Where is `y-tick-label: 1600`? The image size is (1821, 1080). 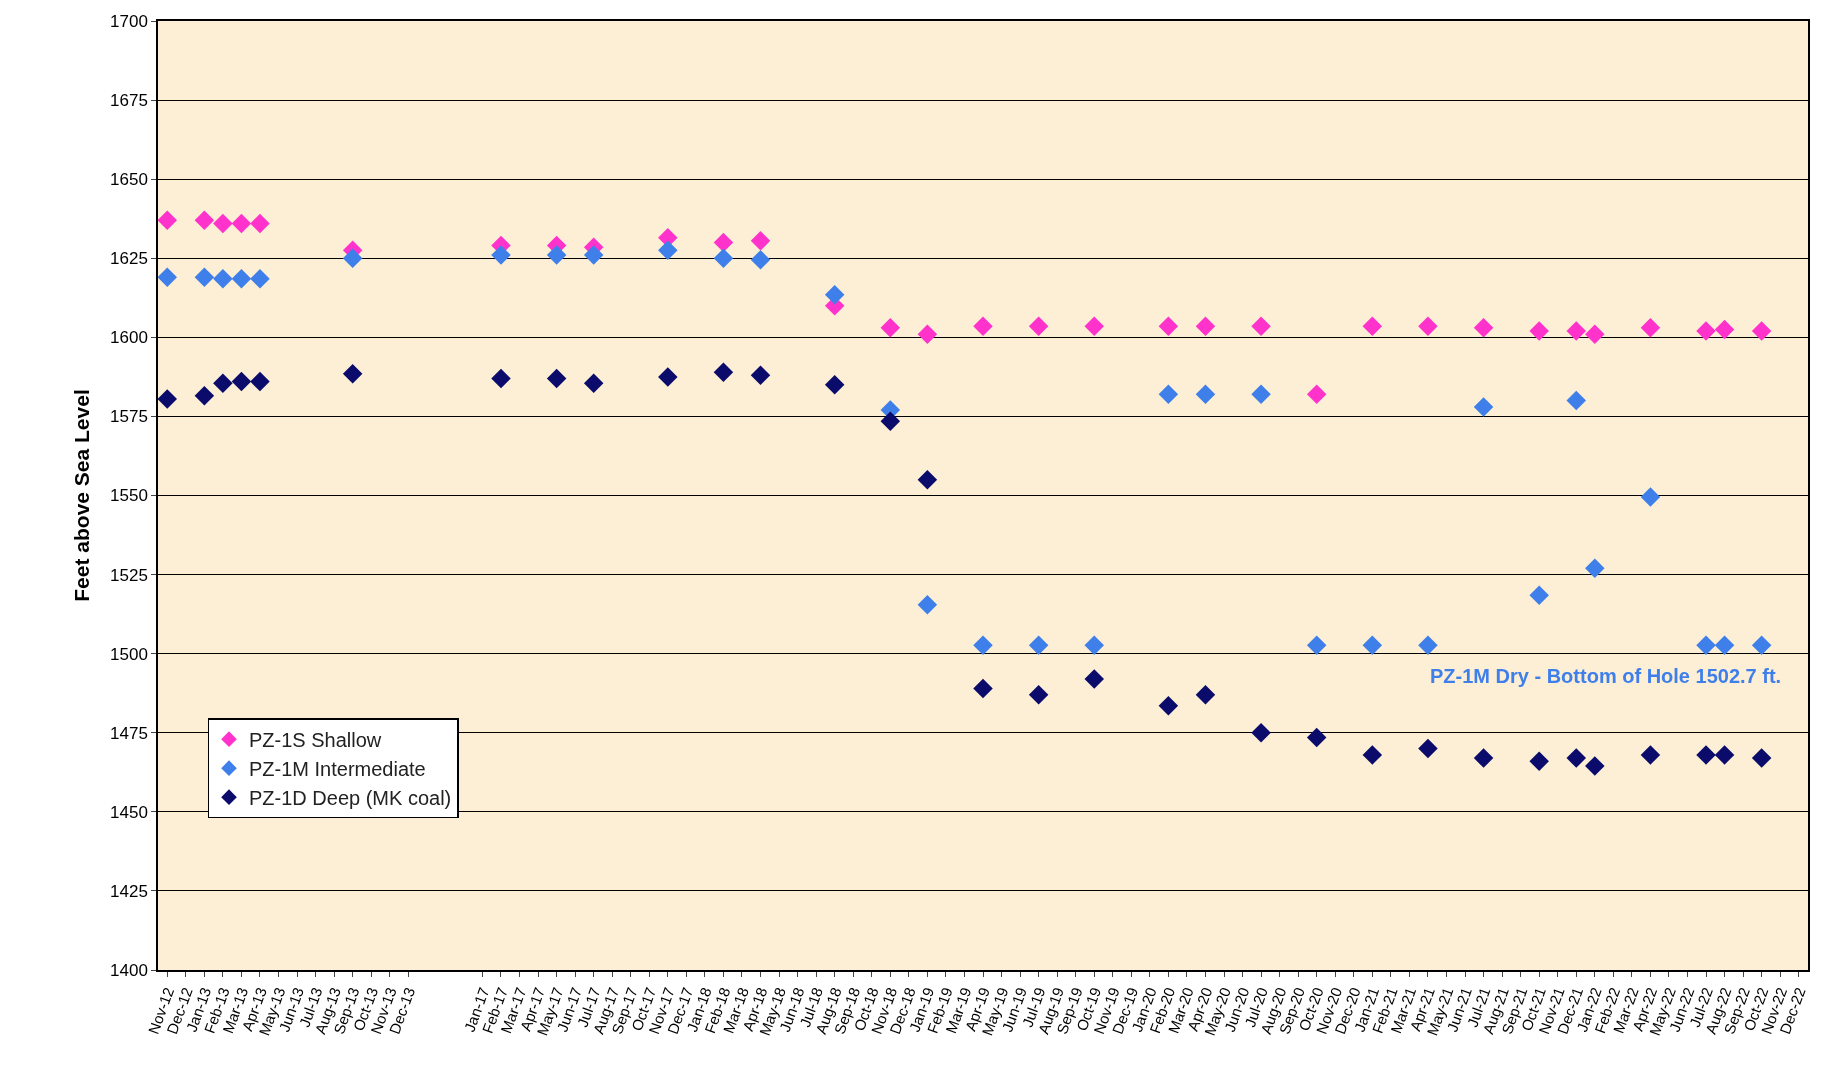
y-tick-label: 1600 is located at coordinates (129, 338).